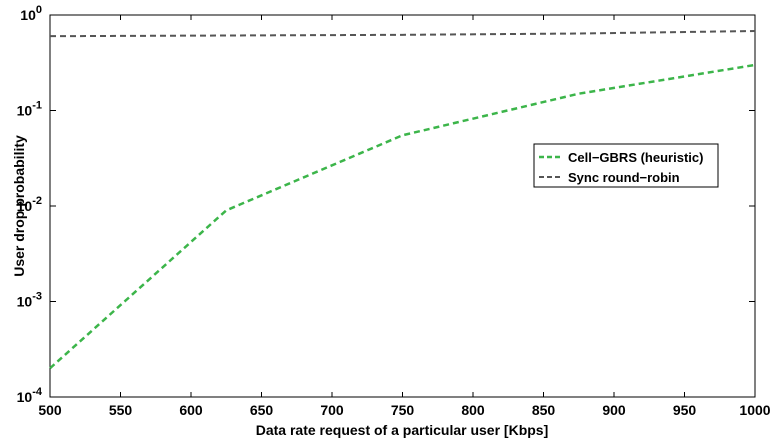 Image resolution: width=776 pixels, height=441 pixels. I want to click on x-tick-label: 750, so click(403, 410).